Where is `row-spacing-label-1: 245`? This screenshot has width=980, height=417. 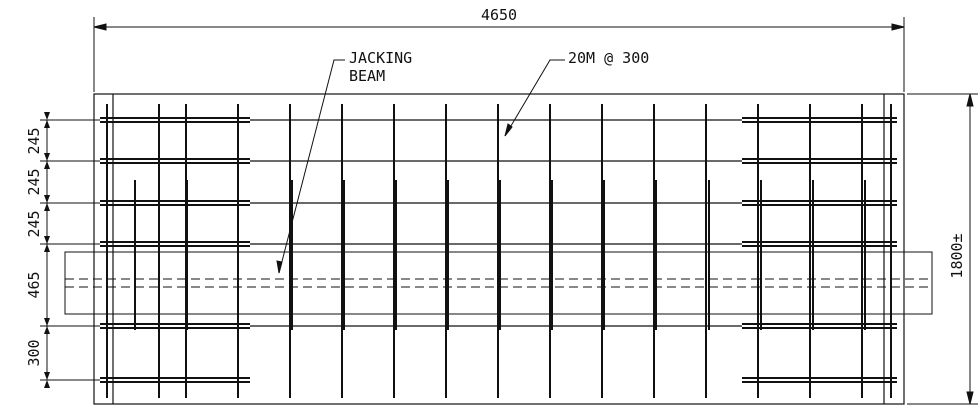 row-spacing-label-1: 245 is located at coordinates (34, 140).